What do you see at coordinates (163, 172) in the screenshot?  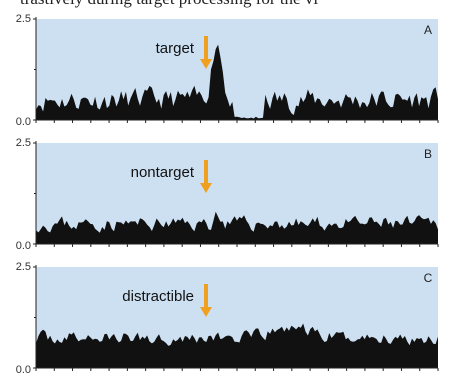 I see `panel-annotation: nontarget` at bounding box center [163, 172].